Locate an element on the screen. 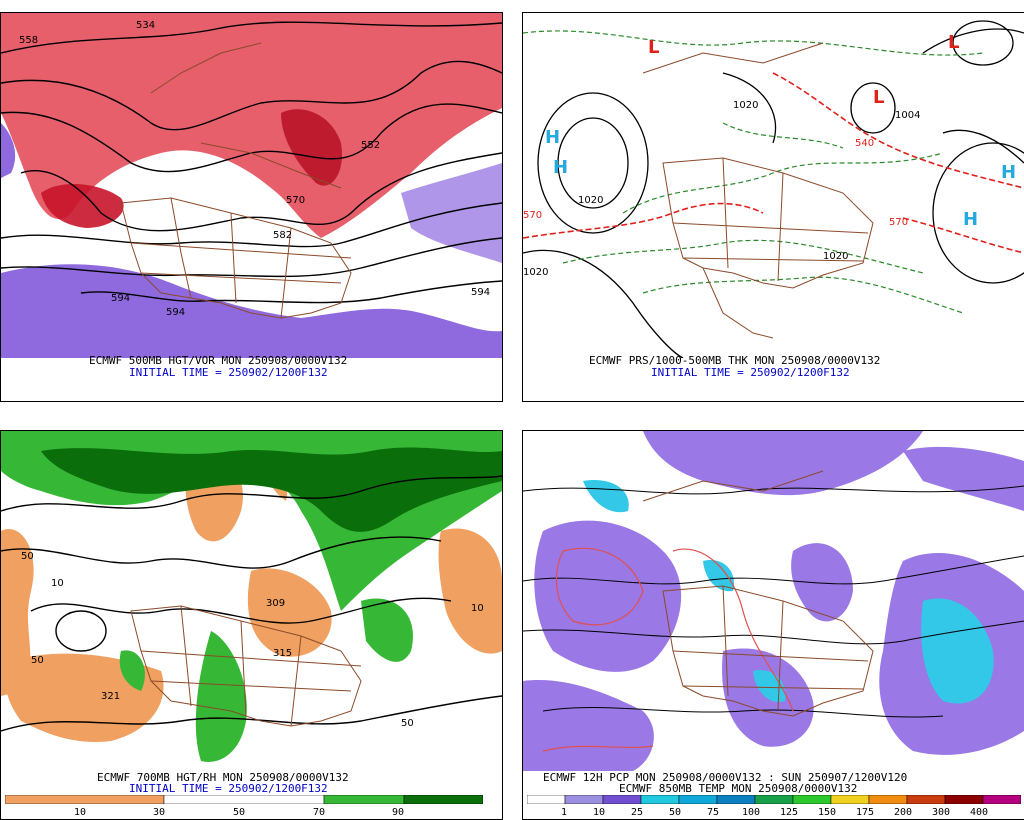 The image size is (1024, 820). colorbar-label: 1 is located at coordinates (564, 812).